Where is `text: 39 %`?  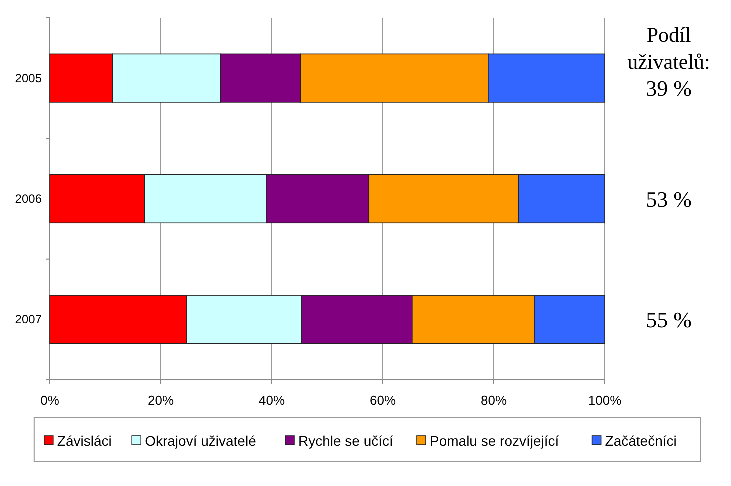
text: 39 % is located at coordinates (669, 88).